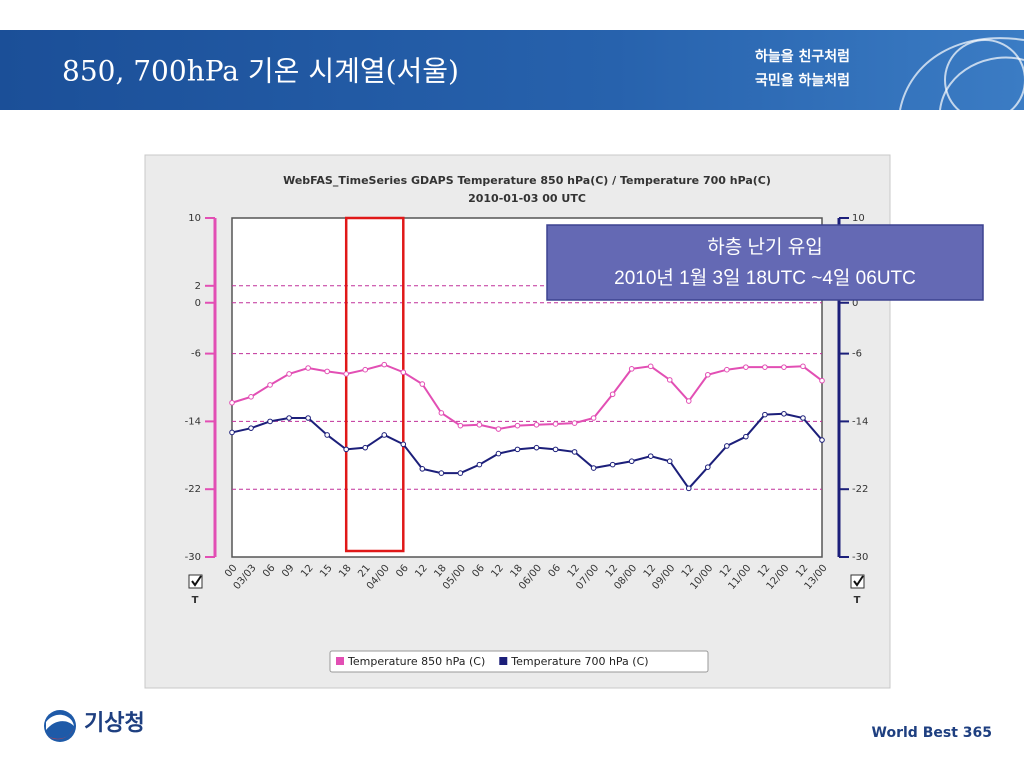  I want to click on y-tick-label: -14, so click(193, 421).